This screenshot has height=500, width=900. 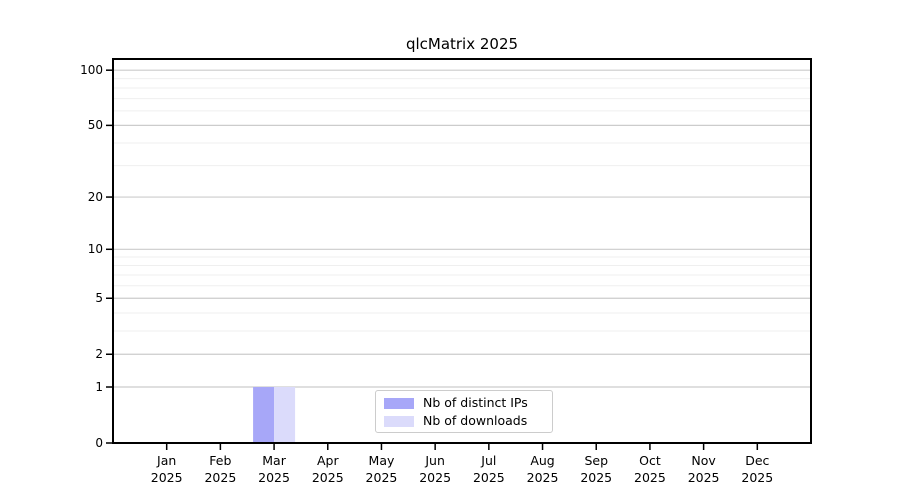 I want to click on x-tick-label-dec-2025: Dec 2025, so click(x=757, y=469).